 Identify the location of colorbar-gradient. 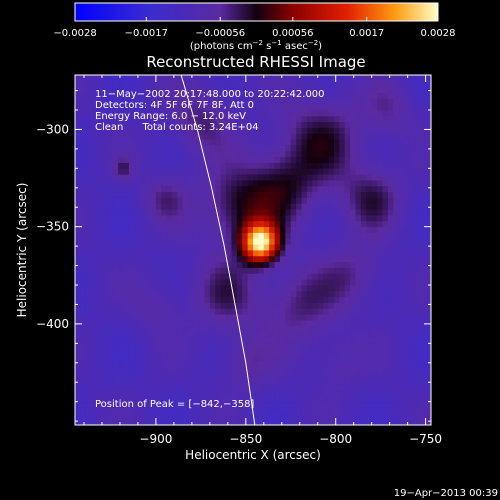
(256, 12).